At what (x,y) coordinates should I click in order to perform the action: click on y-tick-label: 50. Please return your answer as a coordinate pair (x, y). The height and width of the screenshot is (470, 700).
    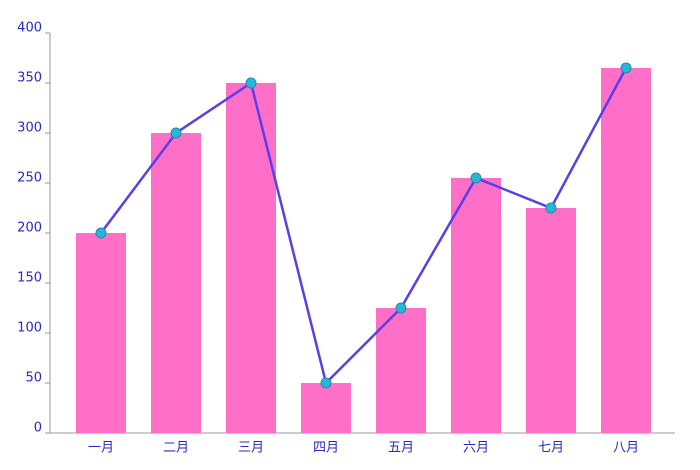
    Looking at the image, I should click on (33, 378).